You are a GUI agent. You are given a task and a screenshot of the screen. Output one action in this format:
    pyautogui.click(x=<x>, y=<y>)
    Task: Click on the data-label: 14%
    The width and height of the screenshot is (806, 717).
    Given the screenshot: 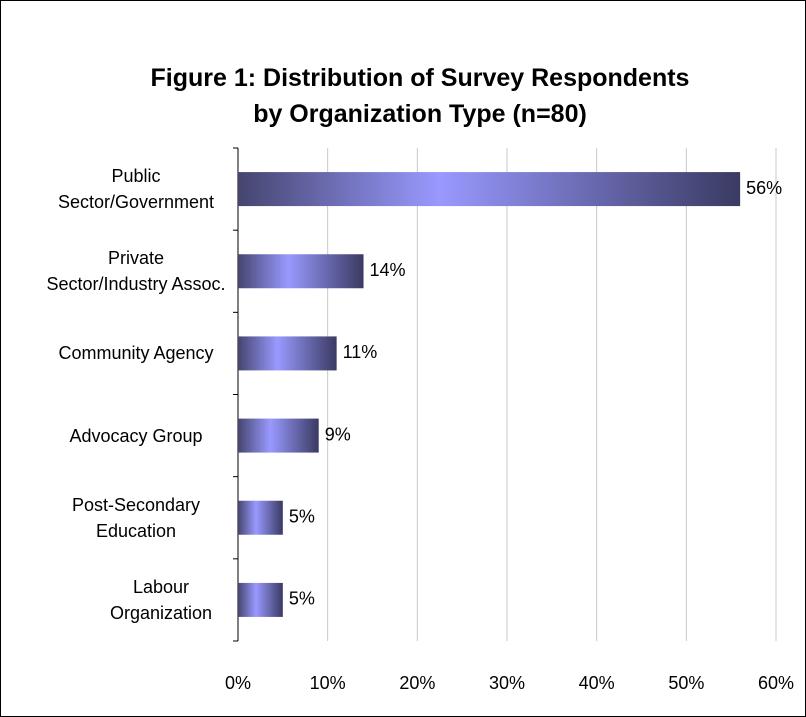 What is the action you would take?
    pyautogui.click(x=388, y=270)
    